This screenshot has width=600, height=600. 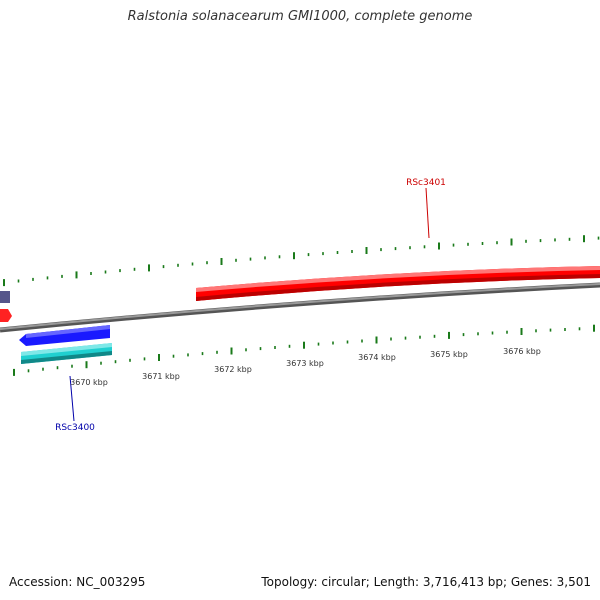 What do you see at coordinates (305, 363) in the screenshot?
I see `scale-label: 3673 kbp` at bounding box center [305, 363].